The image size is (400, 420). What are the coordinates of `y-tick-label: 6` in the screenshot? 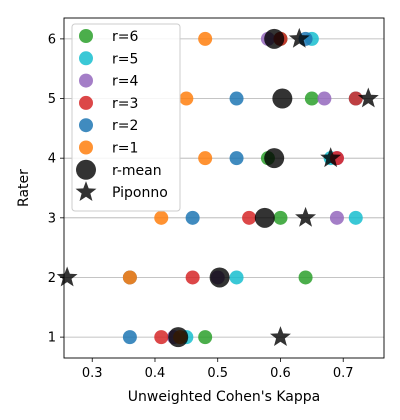 It's located at (52, 39).